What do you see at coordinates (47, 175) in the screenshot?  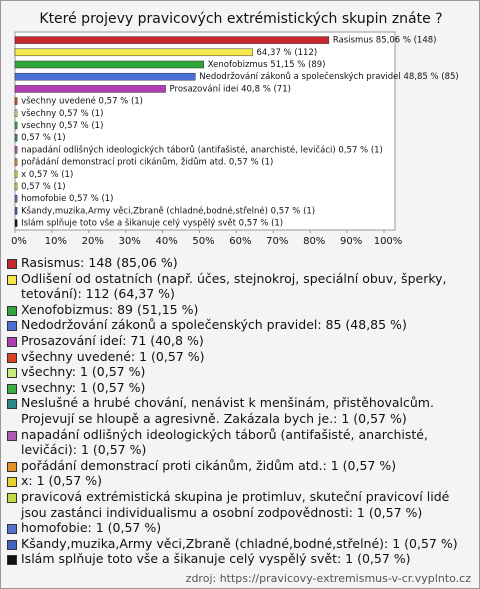 I see `bar-label: x 0,57 % (1)` at bounding box center [47, 175].